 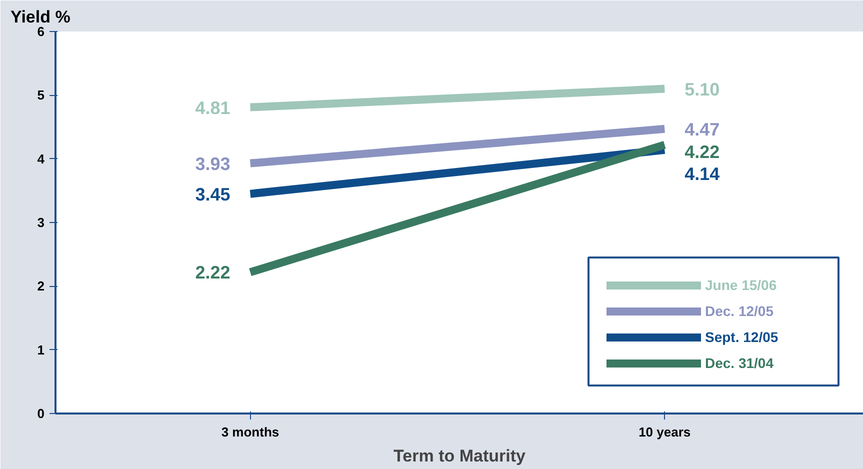 What do you see at coordinates (41, 413) in the screenshot?
I see `y-tick-label: 0` at bounding box center [41, 413].